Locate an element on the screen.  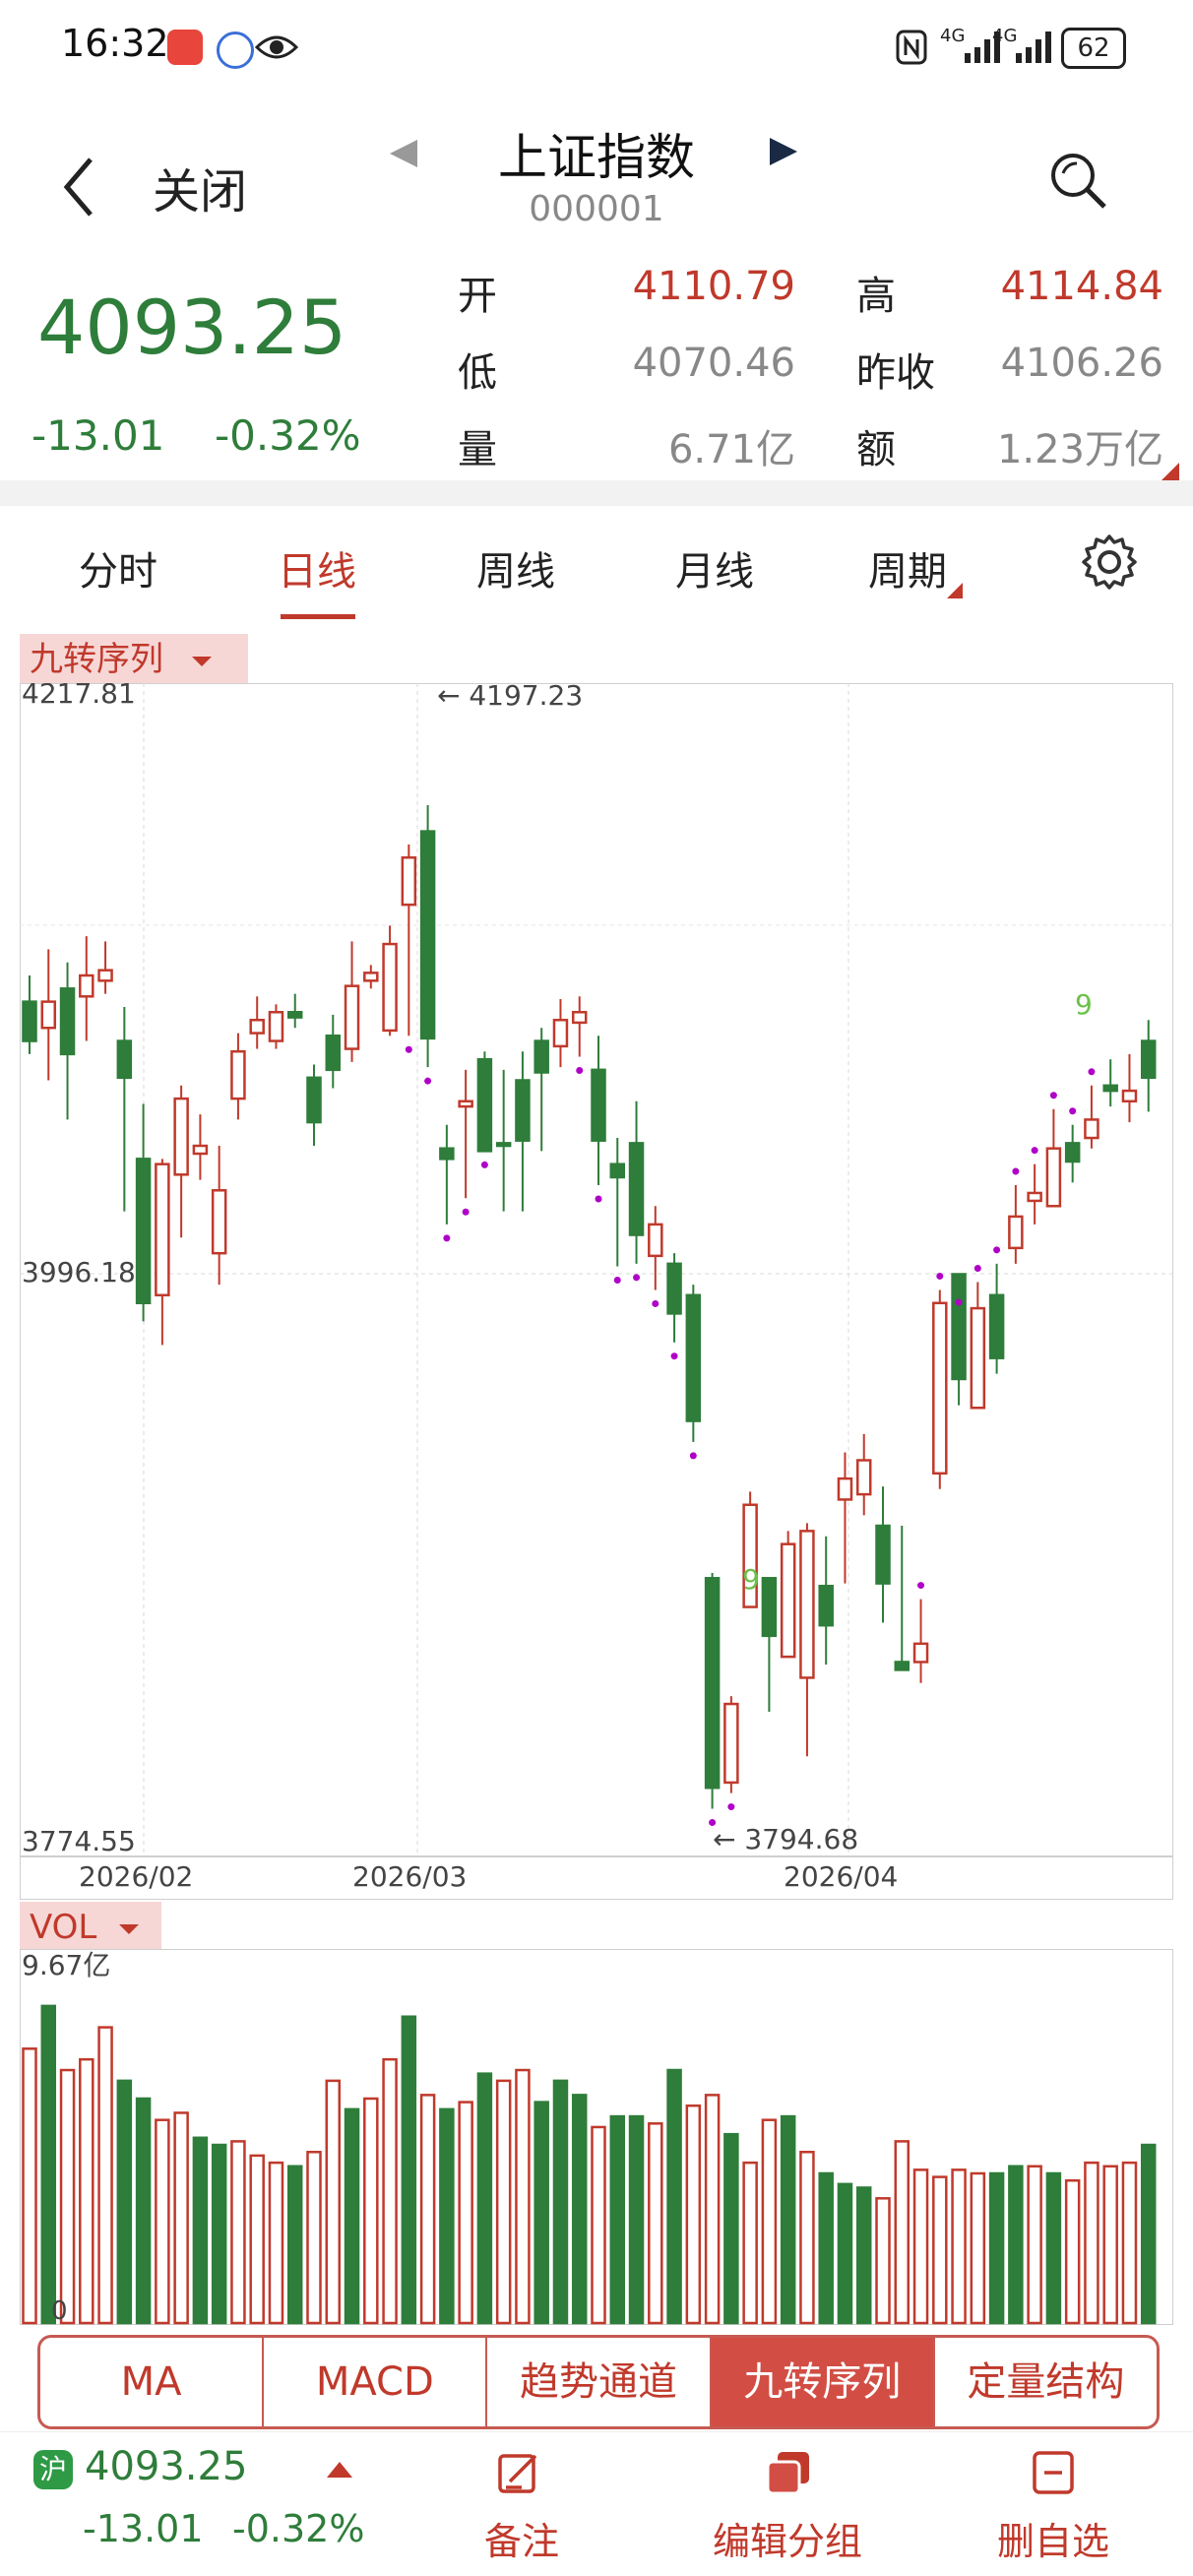
back-icon is located at coordinates (78, 187).